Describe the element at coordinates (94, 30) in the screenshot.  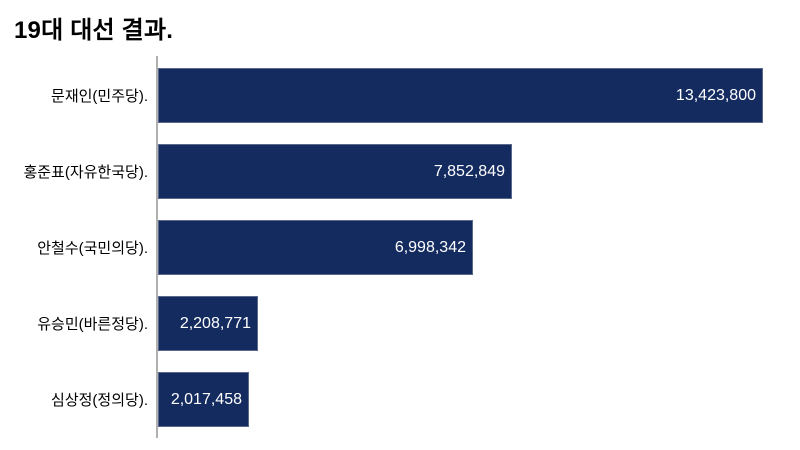
I see `chart-title: 19대 대선 결과.` at that location.